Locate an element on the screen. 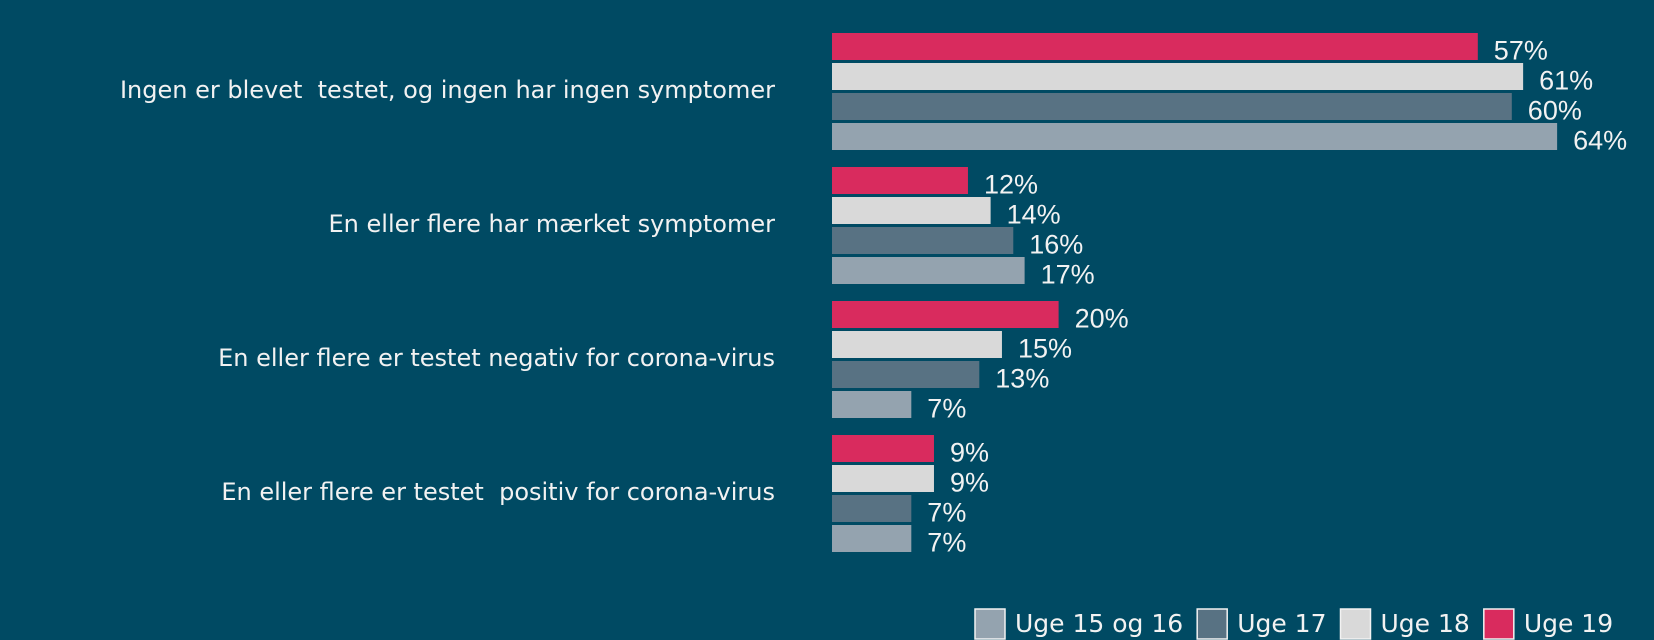  value-label: 64% is located at coordinates (1600, 141).